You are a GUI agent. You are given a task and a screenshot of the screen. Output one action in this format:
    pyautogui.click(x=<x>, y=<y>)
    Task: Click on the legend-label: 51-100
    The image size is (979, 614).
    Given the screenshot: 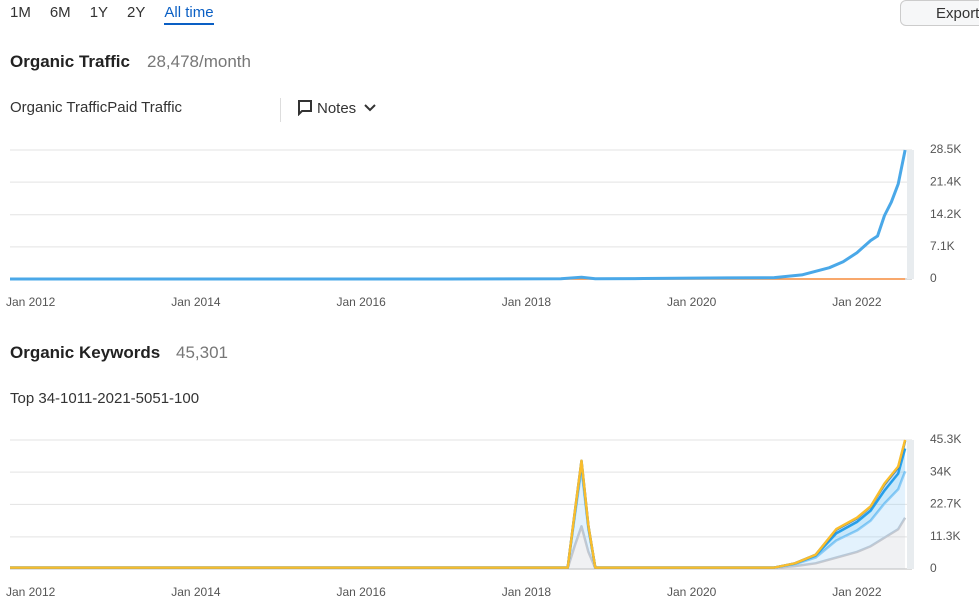 What is the action you would take?
    pyautogui.click(x=176, y=398)
    